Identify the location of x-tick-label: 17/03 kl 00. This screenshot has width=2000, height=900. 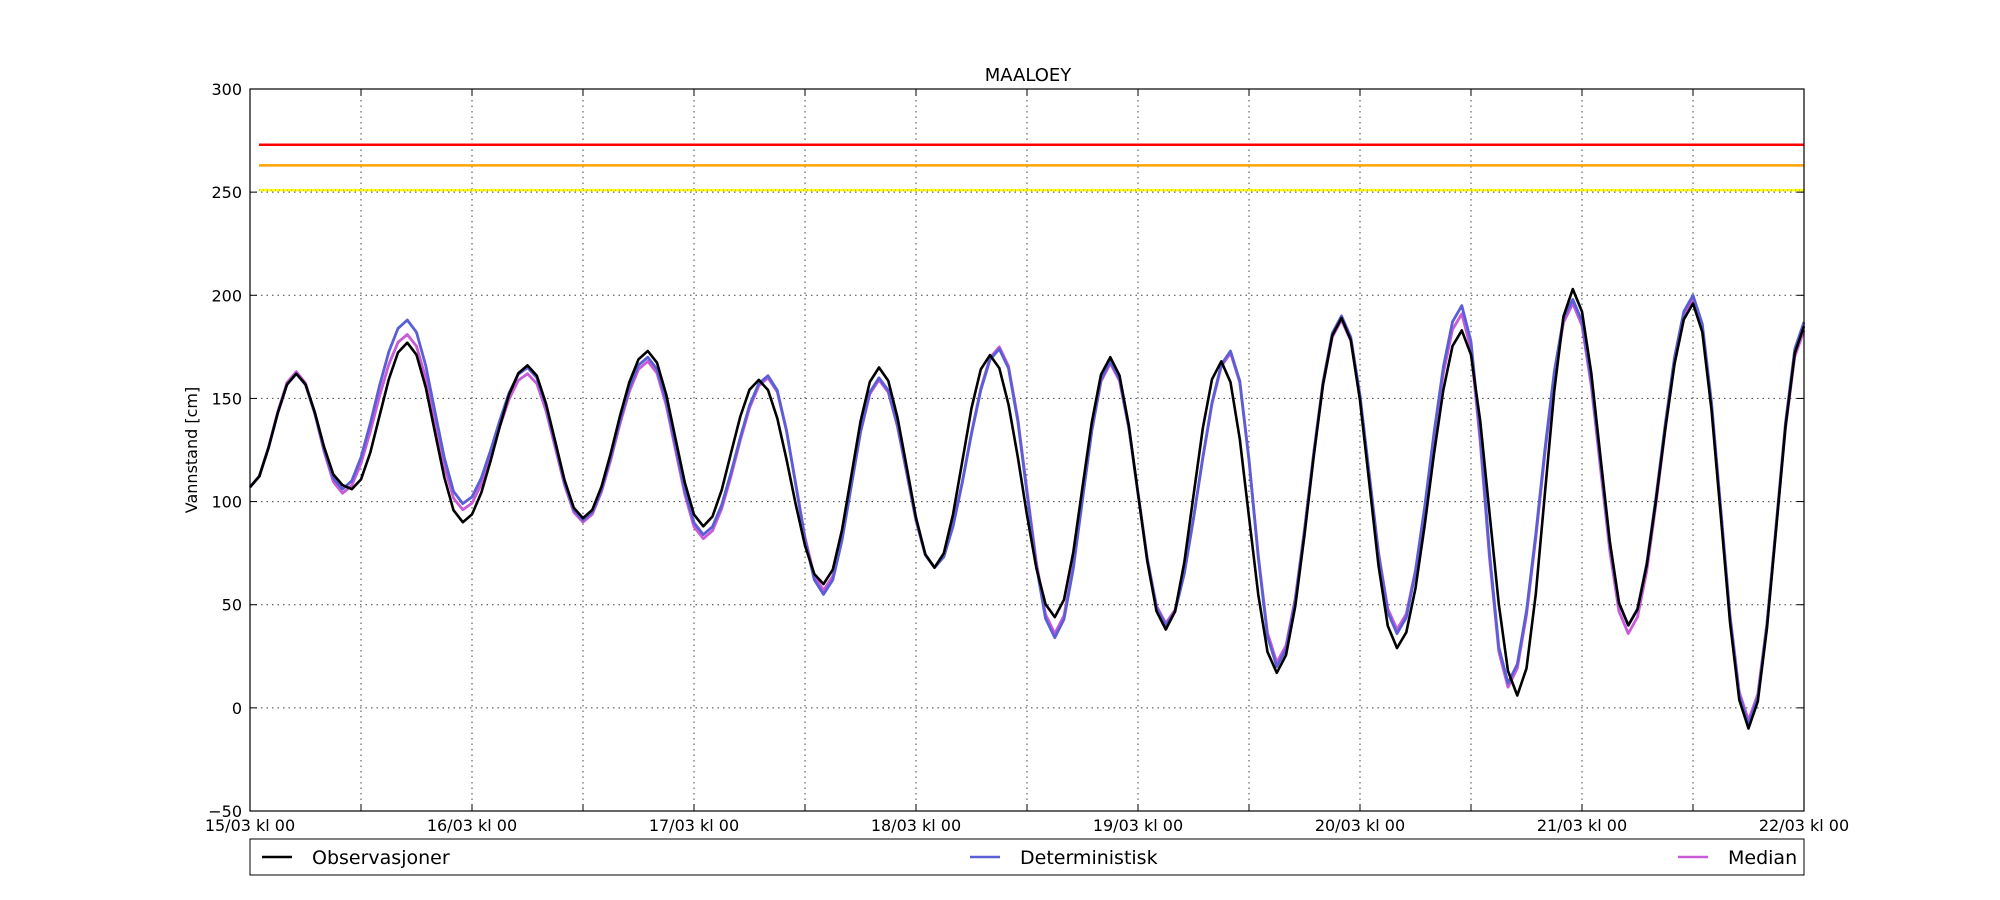
(694, 825).